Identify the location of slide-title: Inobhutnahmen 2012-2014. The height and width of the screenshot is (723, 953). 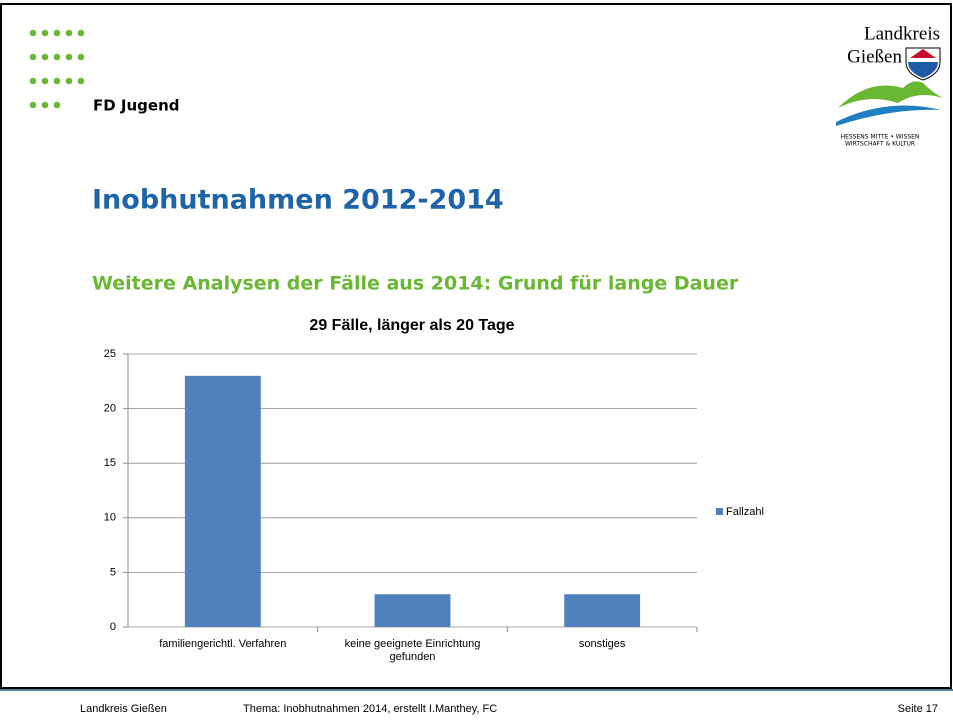
(298, 200).